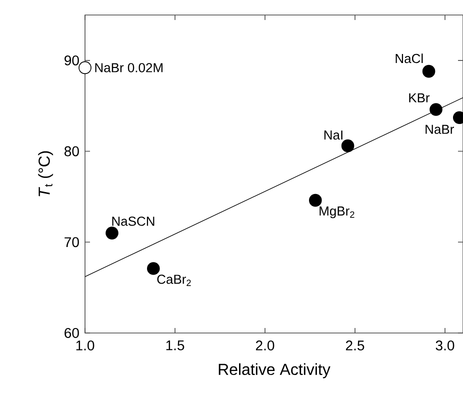 This screenshot has width=463, height=401. Describe the element at coordinates (71, 333) in the screenshot. I see `y-tick-label: 60` at that location.